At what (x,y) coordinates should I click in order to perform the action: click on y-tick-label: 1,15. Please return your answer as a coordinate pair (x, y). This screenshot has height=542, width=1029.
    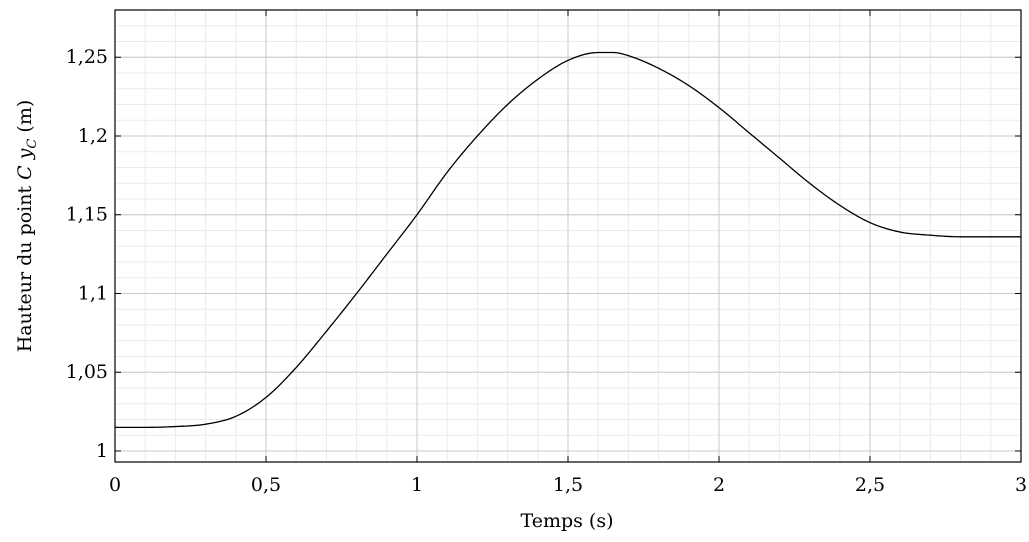
    Looking at the image, I should click on (87, 215).